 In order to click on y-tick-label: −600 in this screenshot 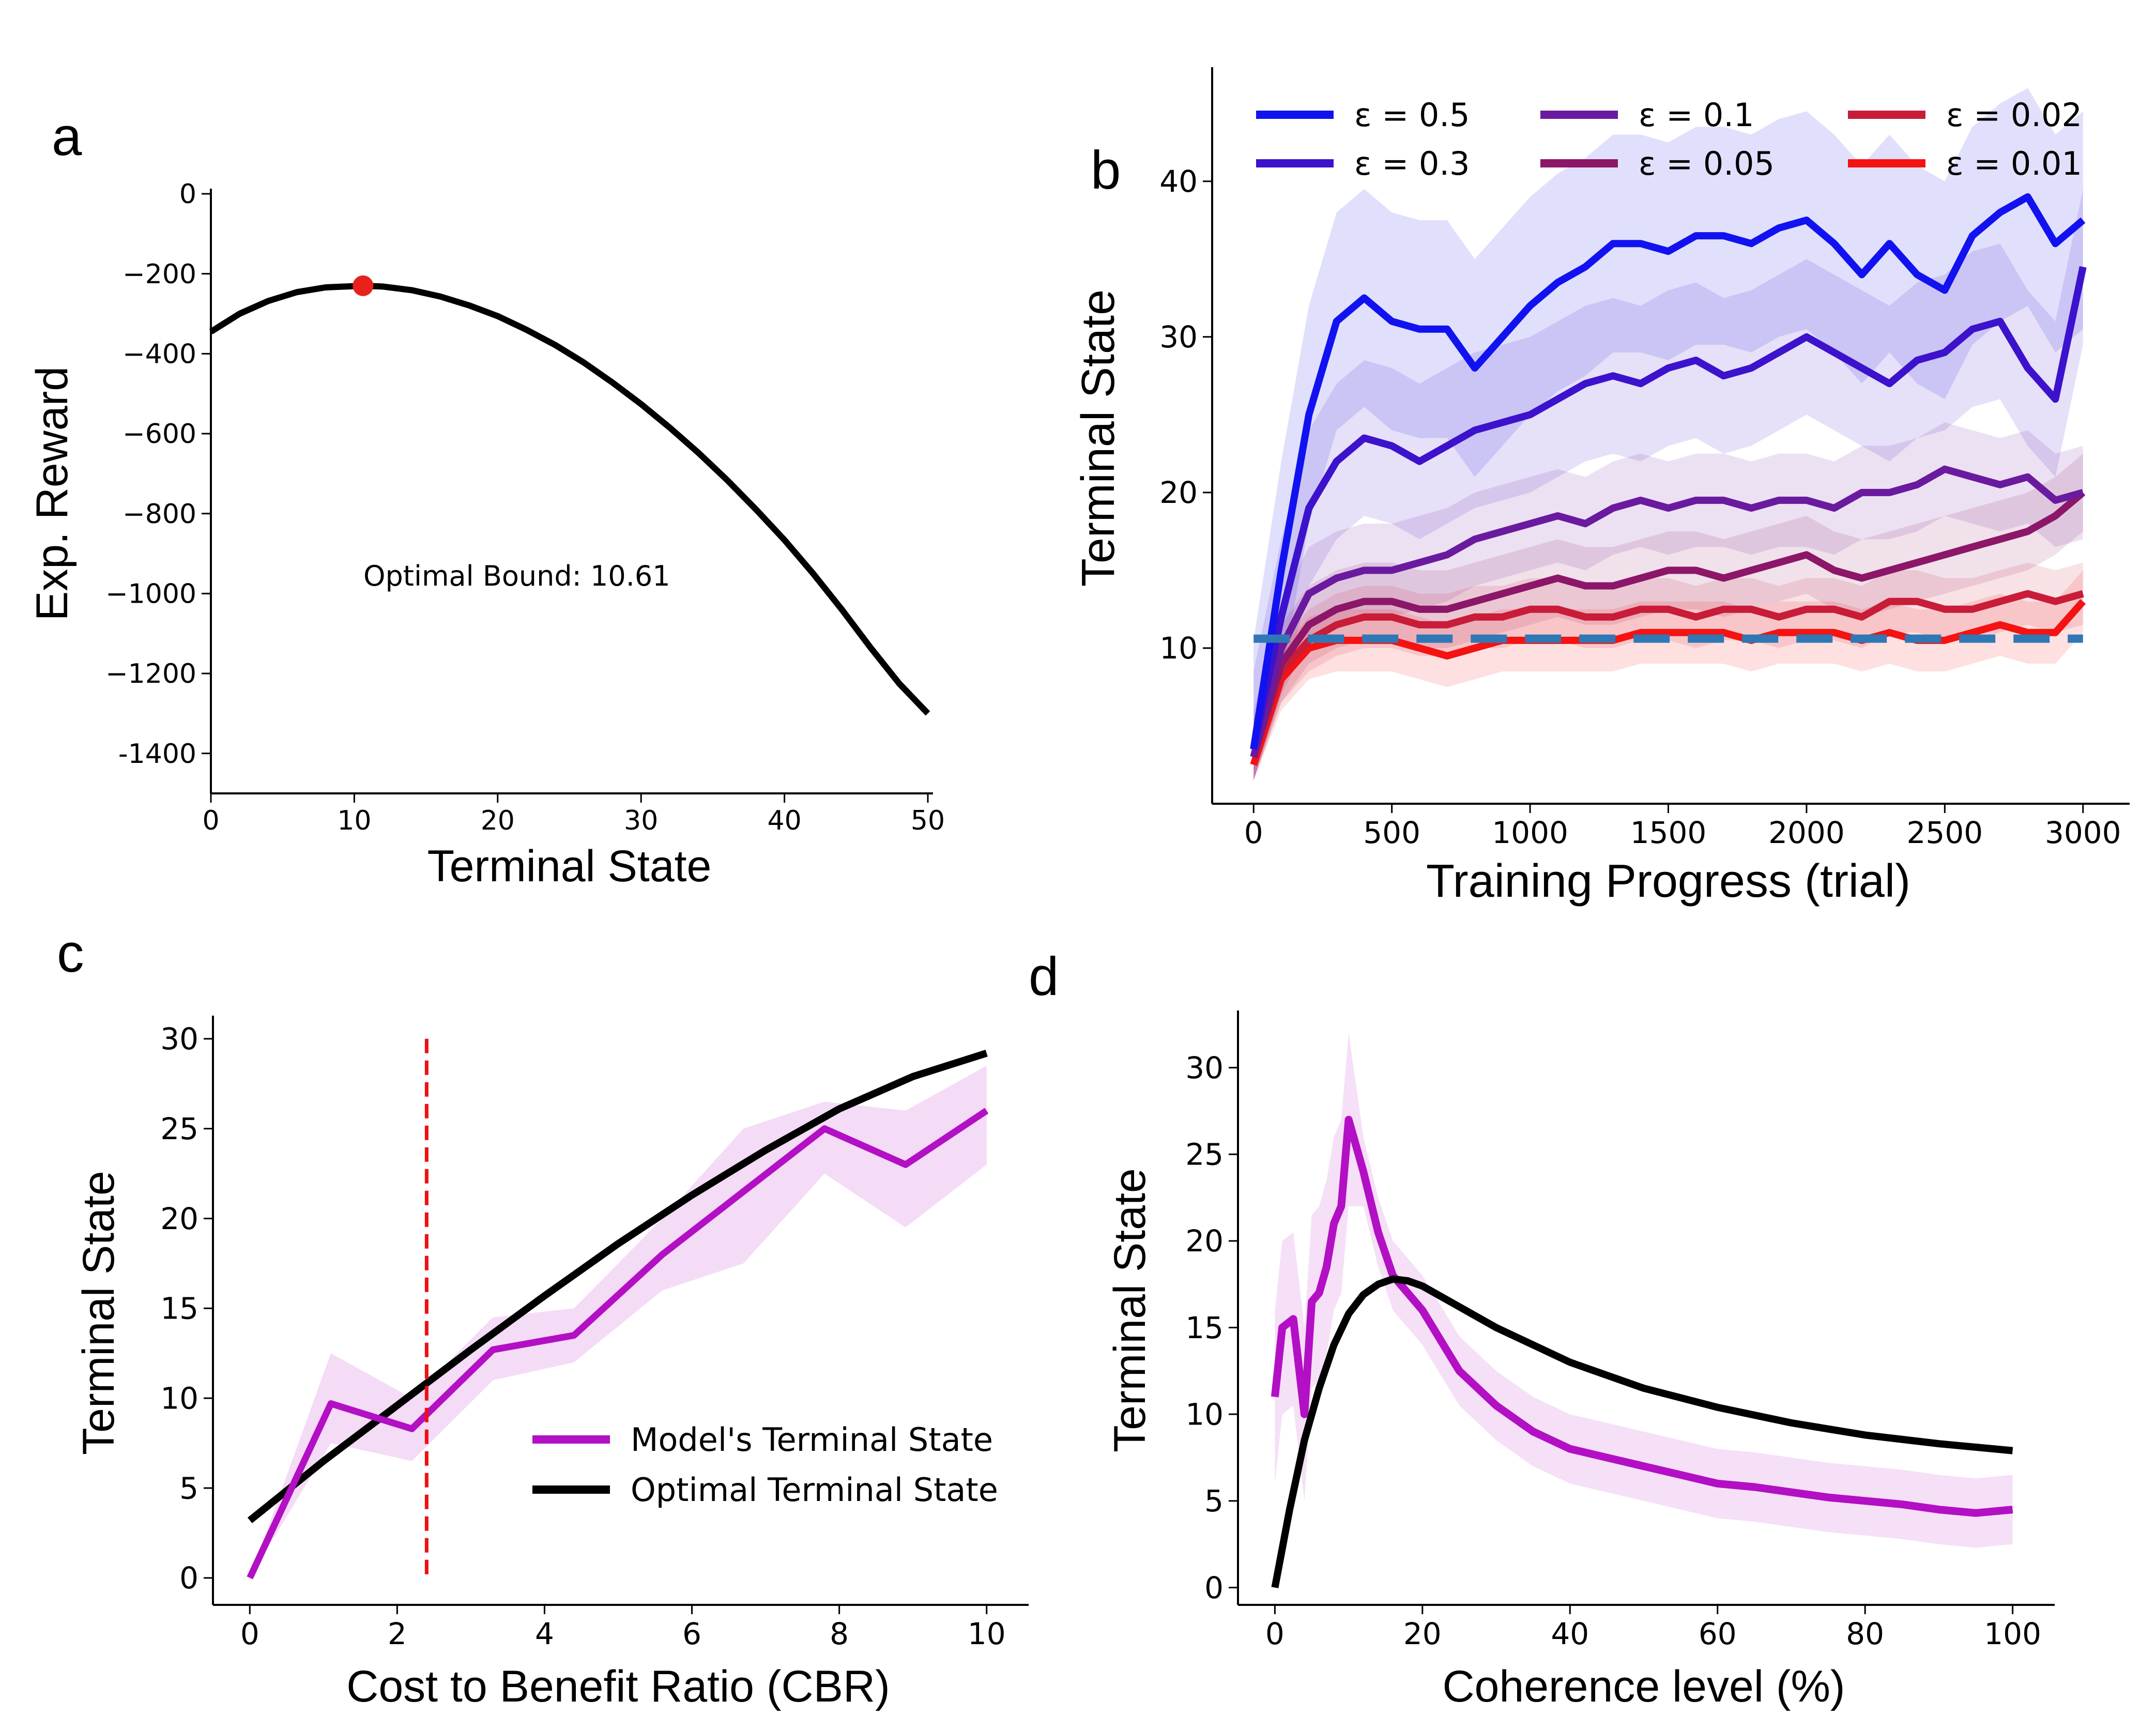, I will do `click(160, 434)`.